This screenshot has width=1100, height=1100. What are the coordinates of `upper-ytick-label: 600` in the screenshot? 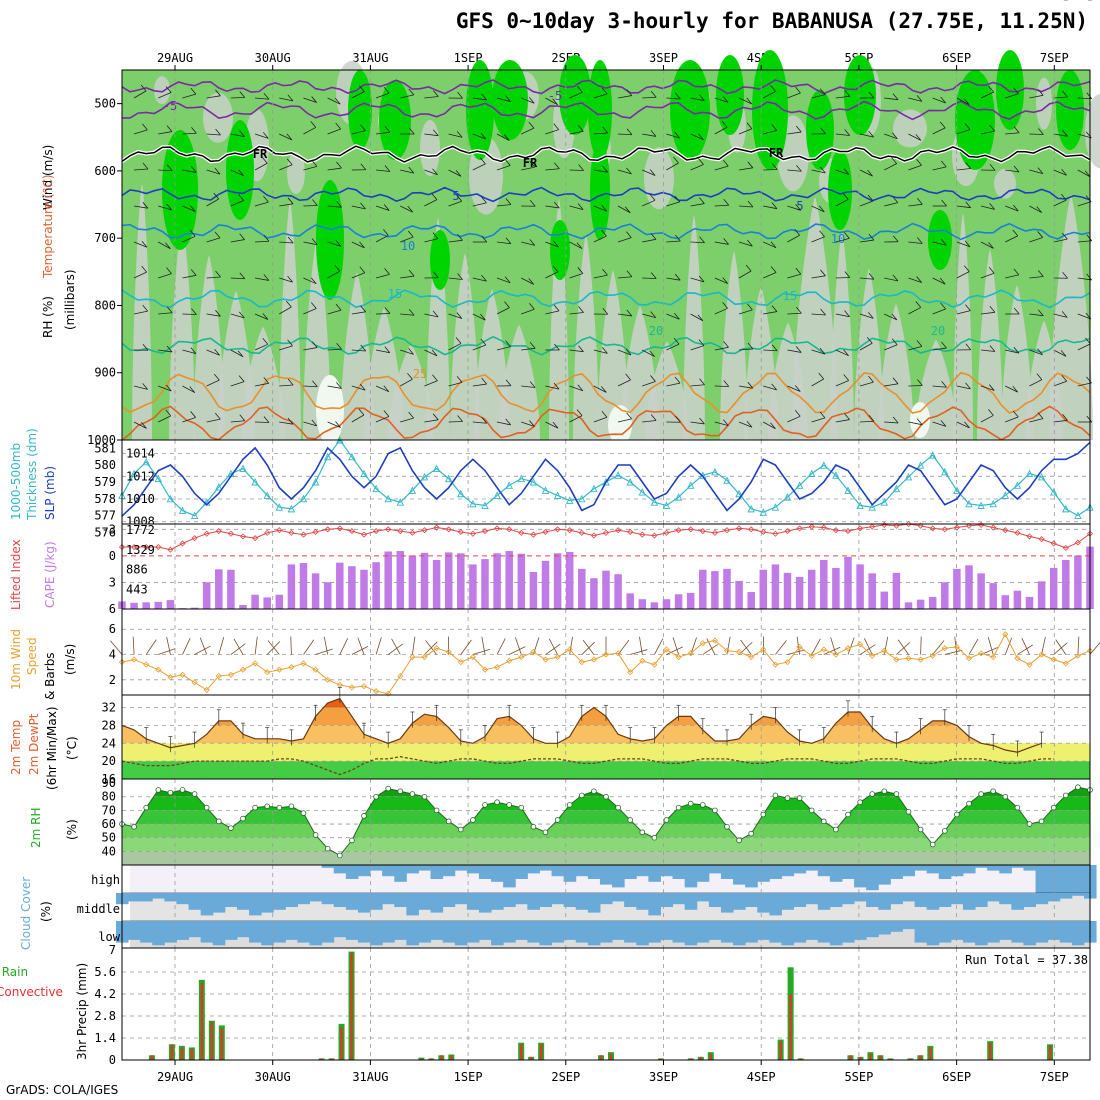 It's located at (105, 171).